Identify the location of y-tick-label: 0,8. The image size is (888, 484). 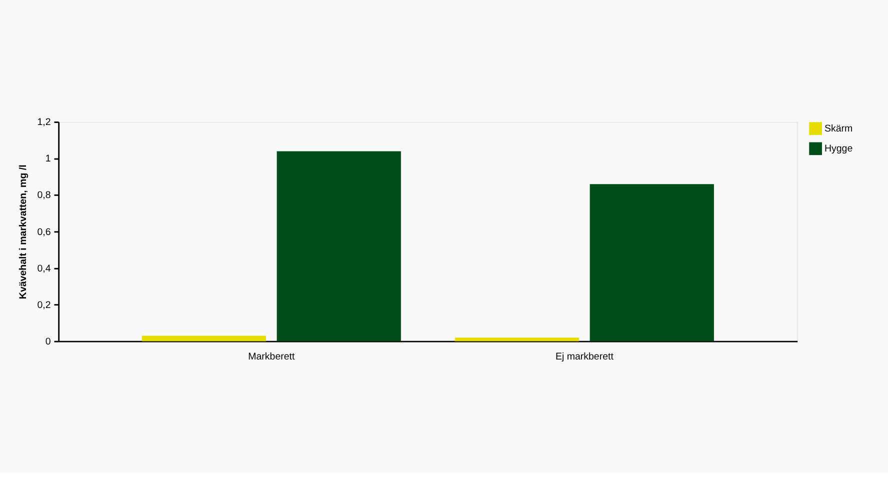
(44, 196).